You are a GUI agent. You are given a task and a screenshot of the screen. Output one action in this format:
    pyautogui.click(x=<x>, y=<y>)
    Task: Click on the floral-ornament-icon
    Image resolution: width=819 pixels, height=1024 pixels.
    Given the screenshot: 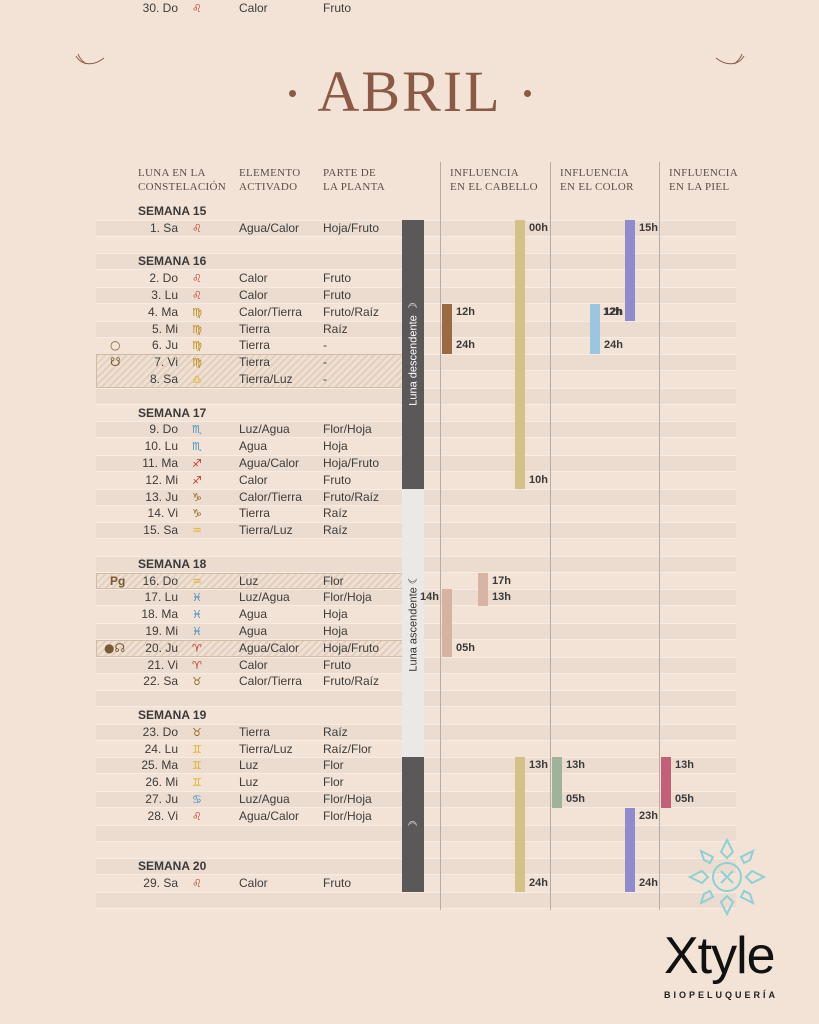 What is the action you would take?
    pyautogui.click(x=727, y=877)
    